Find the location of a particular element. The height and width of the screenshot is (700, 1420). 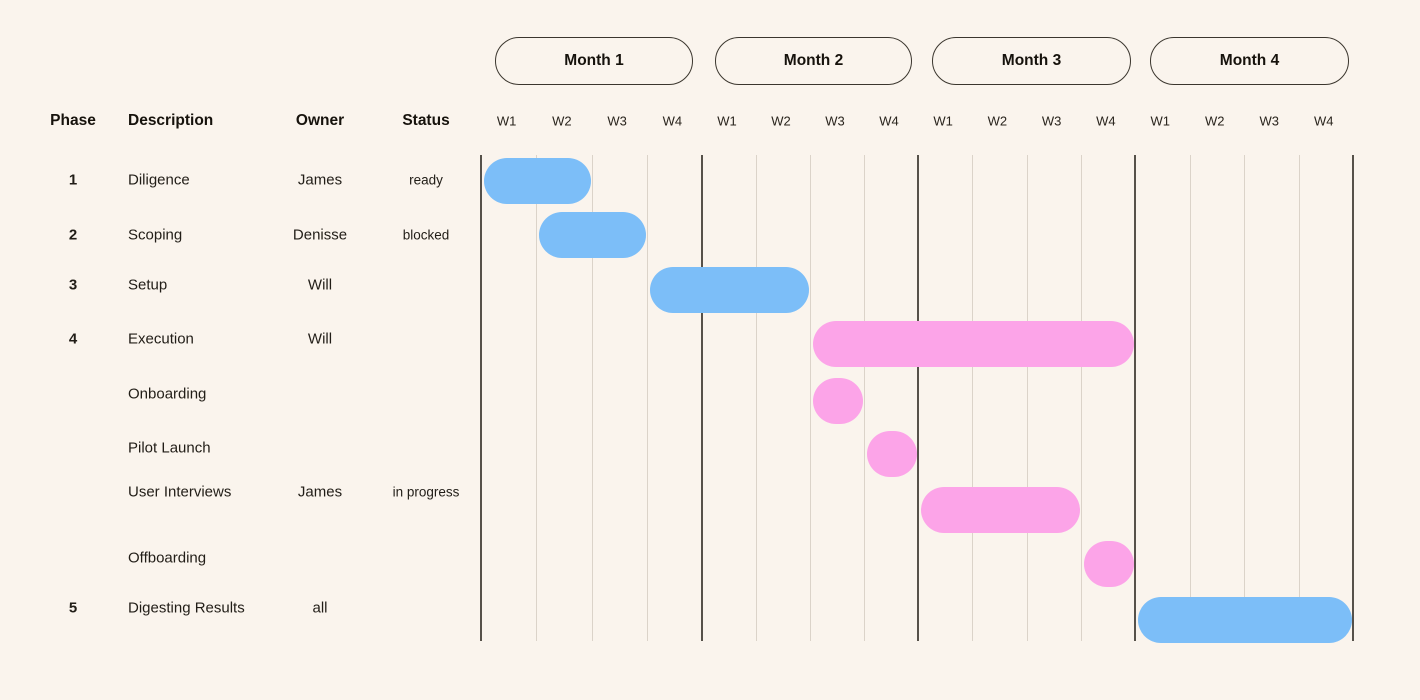

week-label-m4-w2: W2 is located at coordinates (1215, 121).